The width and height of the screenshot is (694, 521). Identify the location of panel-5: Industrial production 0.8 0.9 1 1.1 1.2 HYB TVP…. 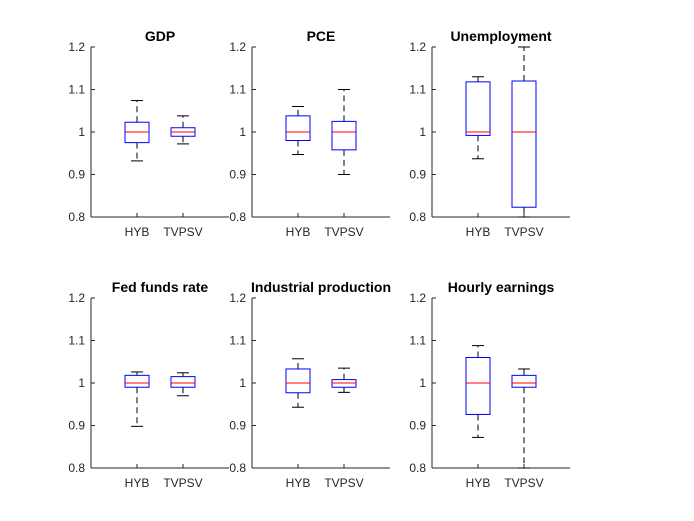
(310, 384).